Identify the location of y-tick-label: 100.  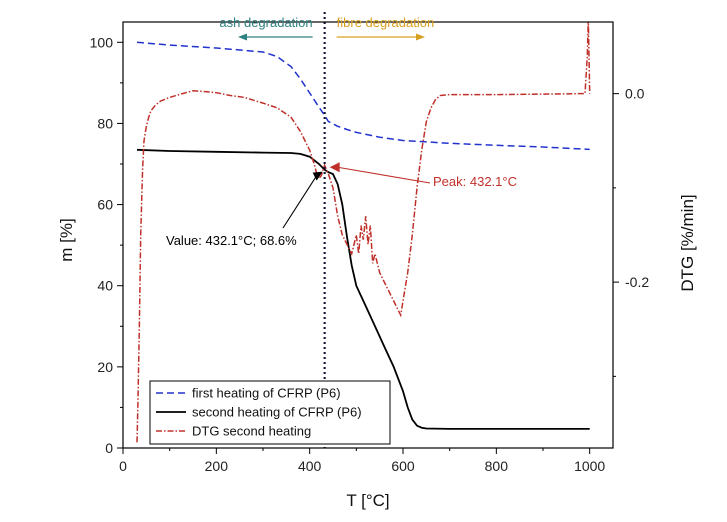
(102, 42).